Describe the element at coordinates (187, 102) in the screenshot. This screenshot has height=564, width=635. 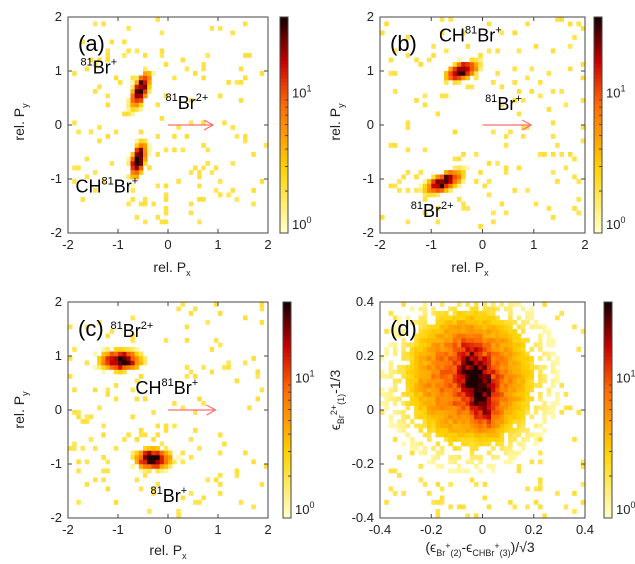
I see `ion-label: 81Br2+` at that location.